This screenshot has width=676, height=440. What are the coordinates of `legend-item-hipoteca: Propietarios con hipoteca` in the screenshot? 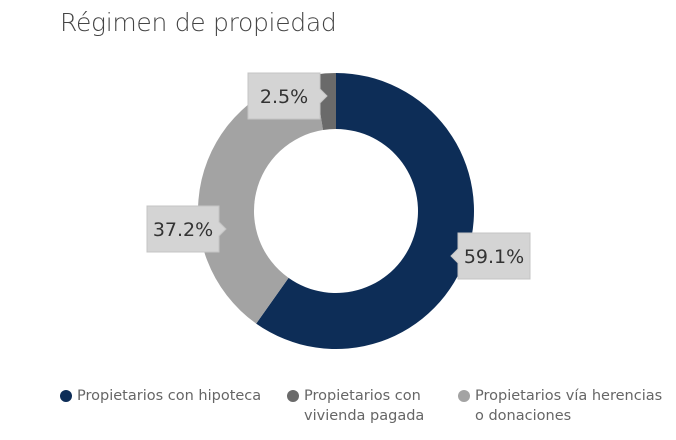 It's located at (160, 396).